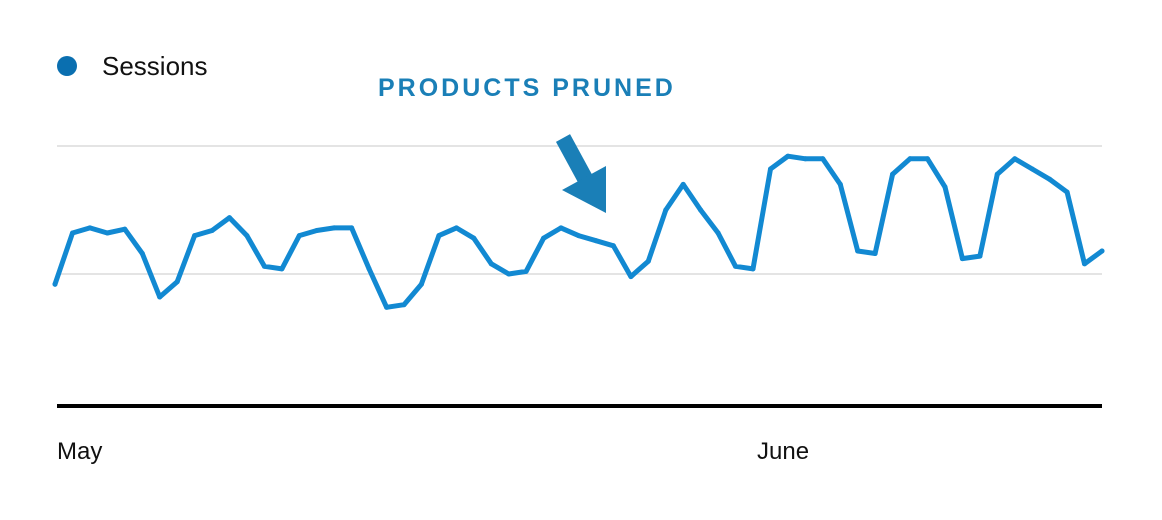 The height and width of the screenshot is (520, 1162). What do you see at coordinates (67, 66) in the screenshot?
I see `legend-dot` at bounding box center [67, 66].